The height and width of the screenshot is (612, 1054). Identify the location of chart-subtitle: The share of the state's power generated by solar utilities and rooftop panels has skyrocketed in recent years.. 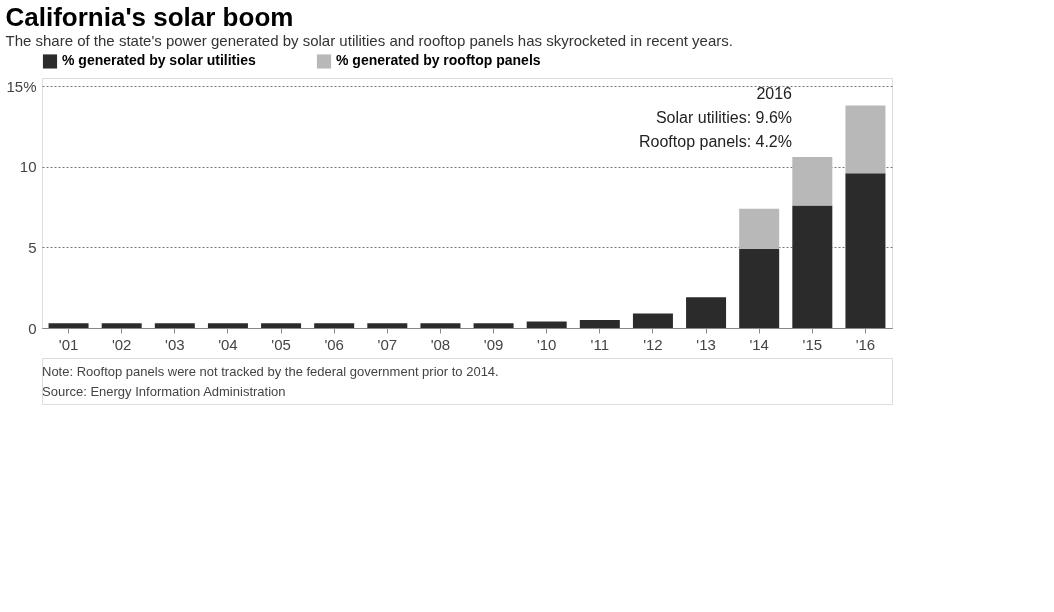
(369, 40).